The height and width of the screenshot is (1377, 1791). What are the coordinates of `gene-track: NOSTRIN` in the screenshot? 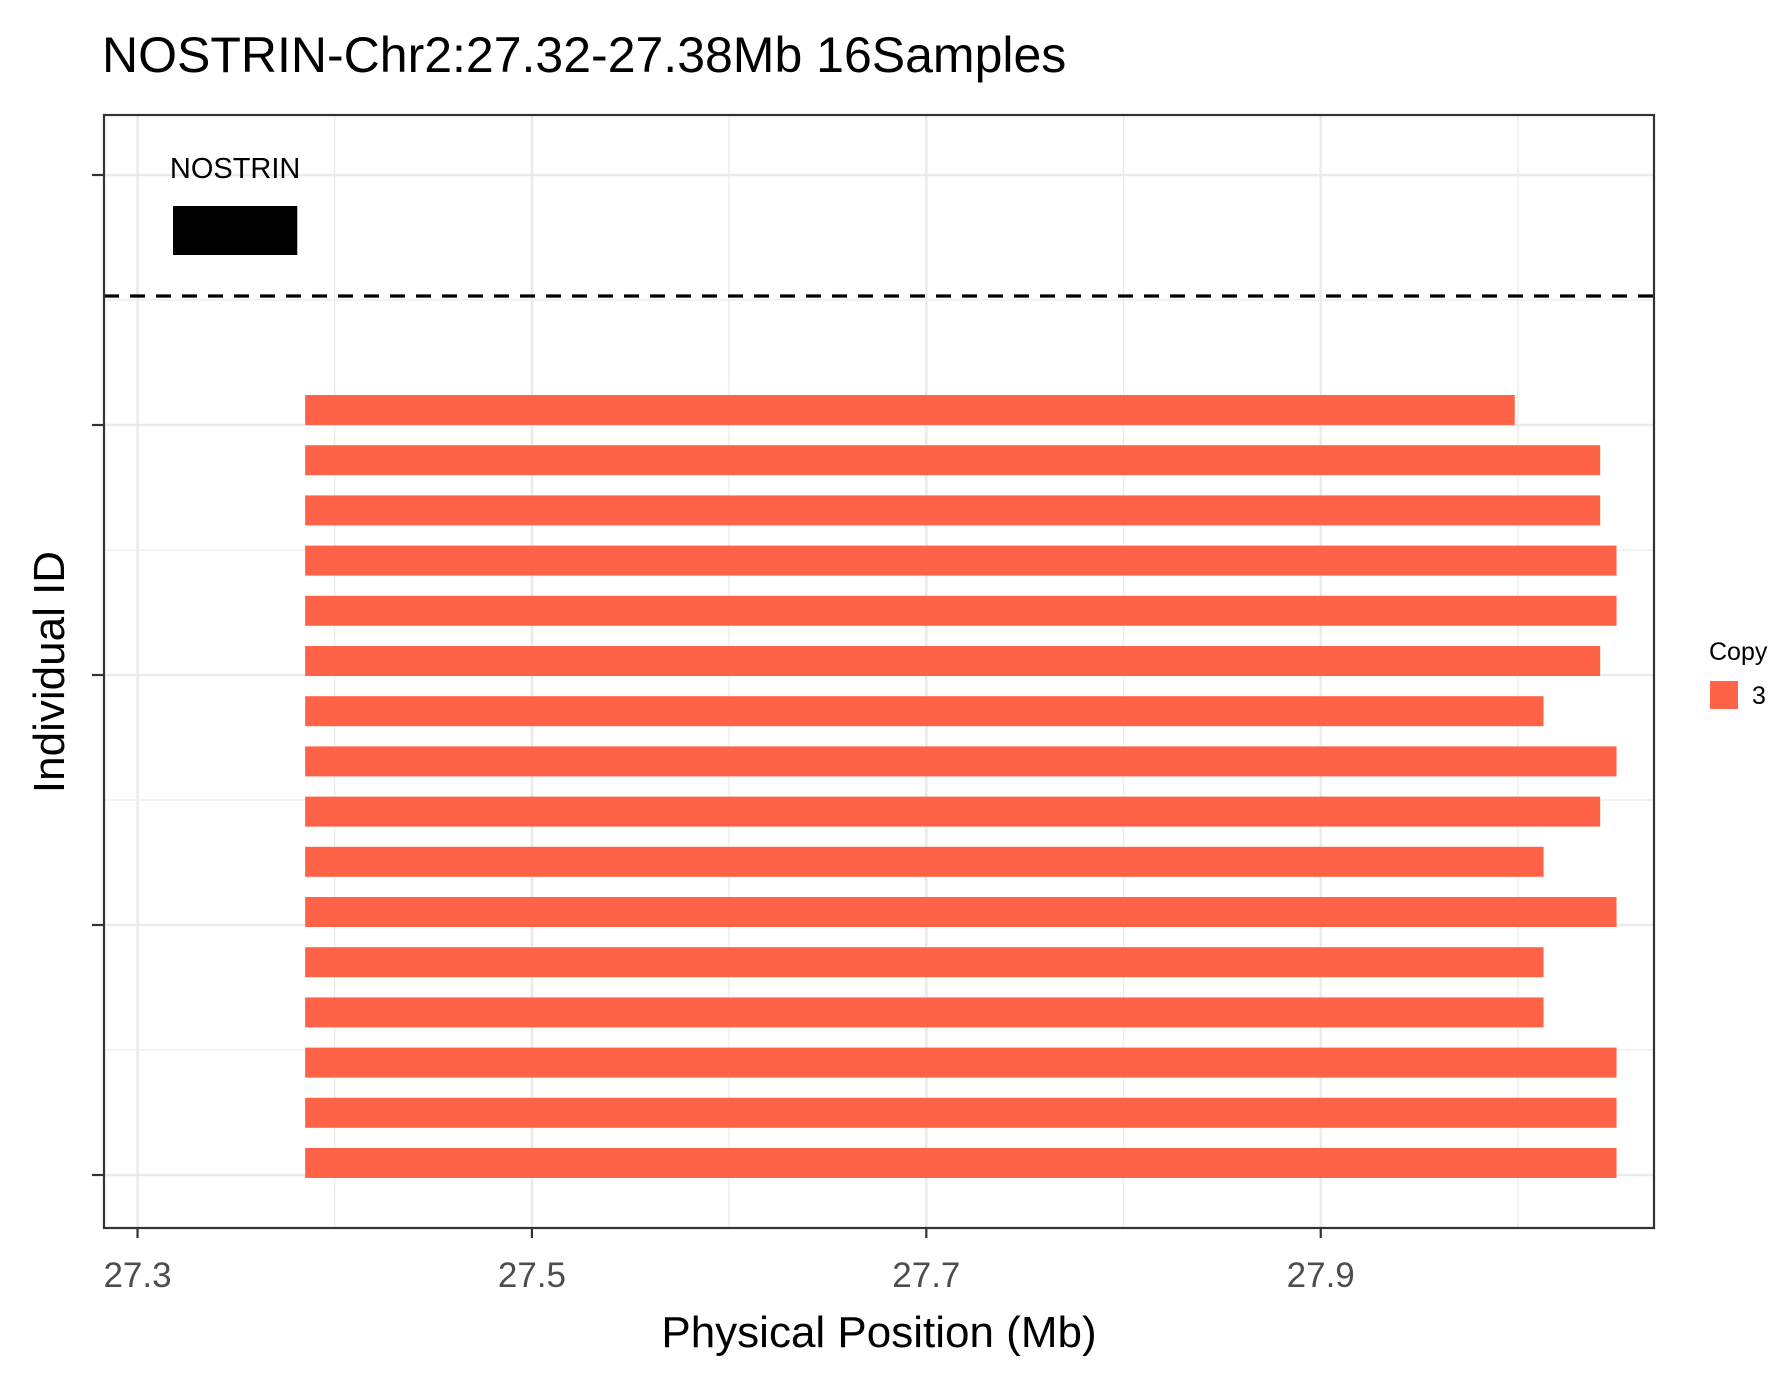 It's located at (879, 225).